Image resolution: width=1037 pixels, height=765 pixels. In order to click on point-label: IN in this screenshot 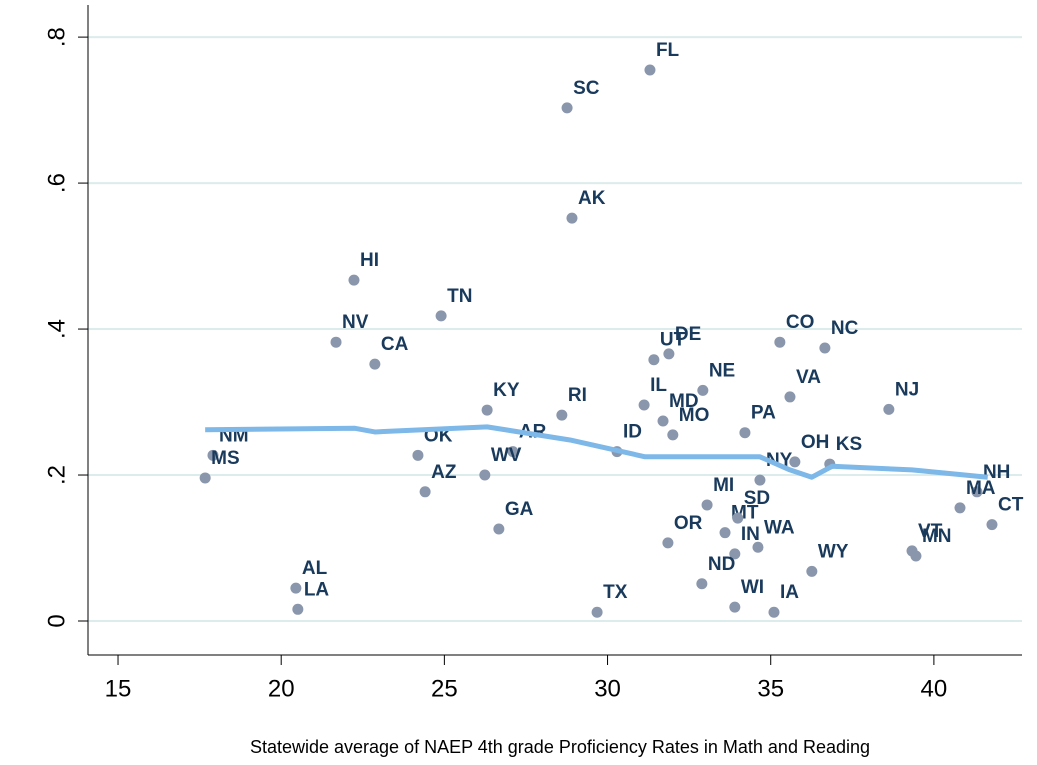, I will do `click(750, 534)`.